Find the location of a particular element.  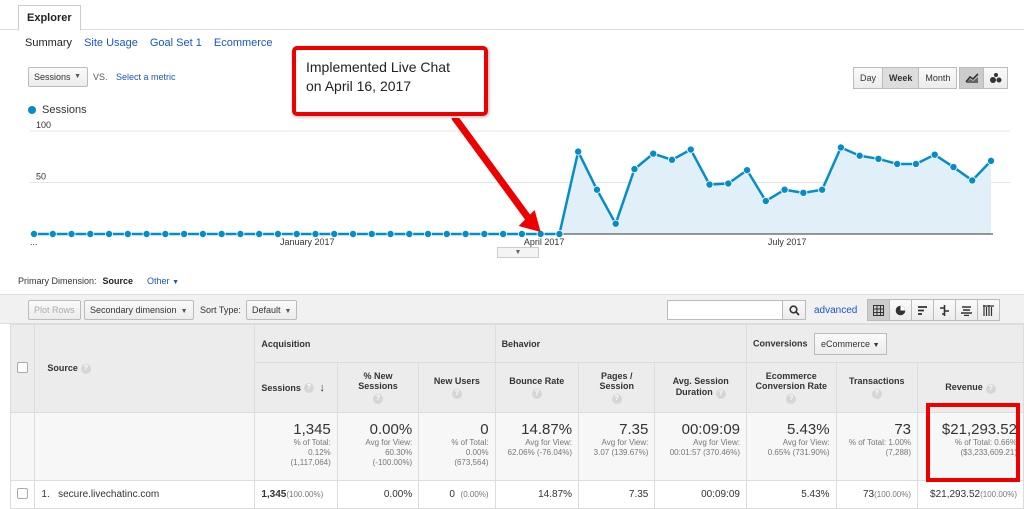

week-button: Week is located at coordinates (901, 78).